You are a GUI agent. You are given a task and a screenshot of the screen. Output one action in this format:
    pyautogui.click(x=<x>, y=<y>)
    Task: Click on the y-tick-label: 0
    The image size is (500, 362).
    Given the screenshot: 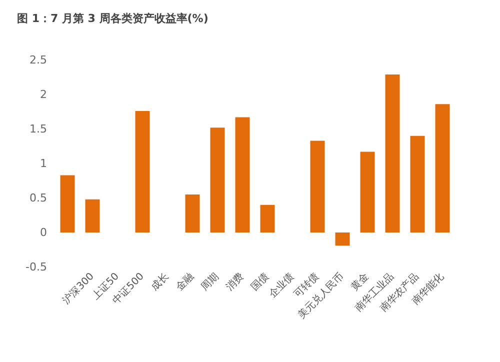 What is the action you would take?
    pyautogui.click(x=43, y=232)
    